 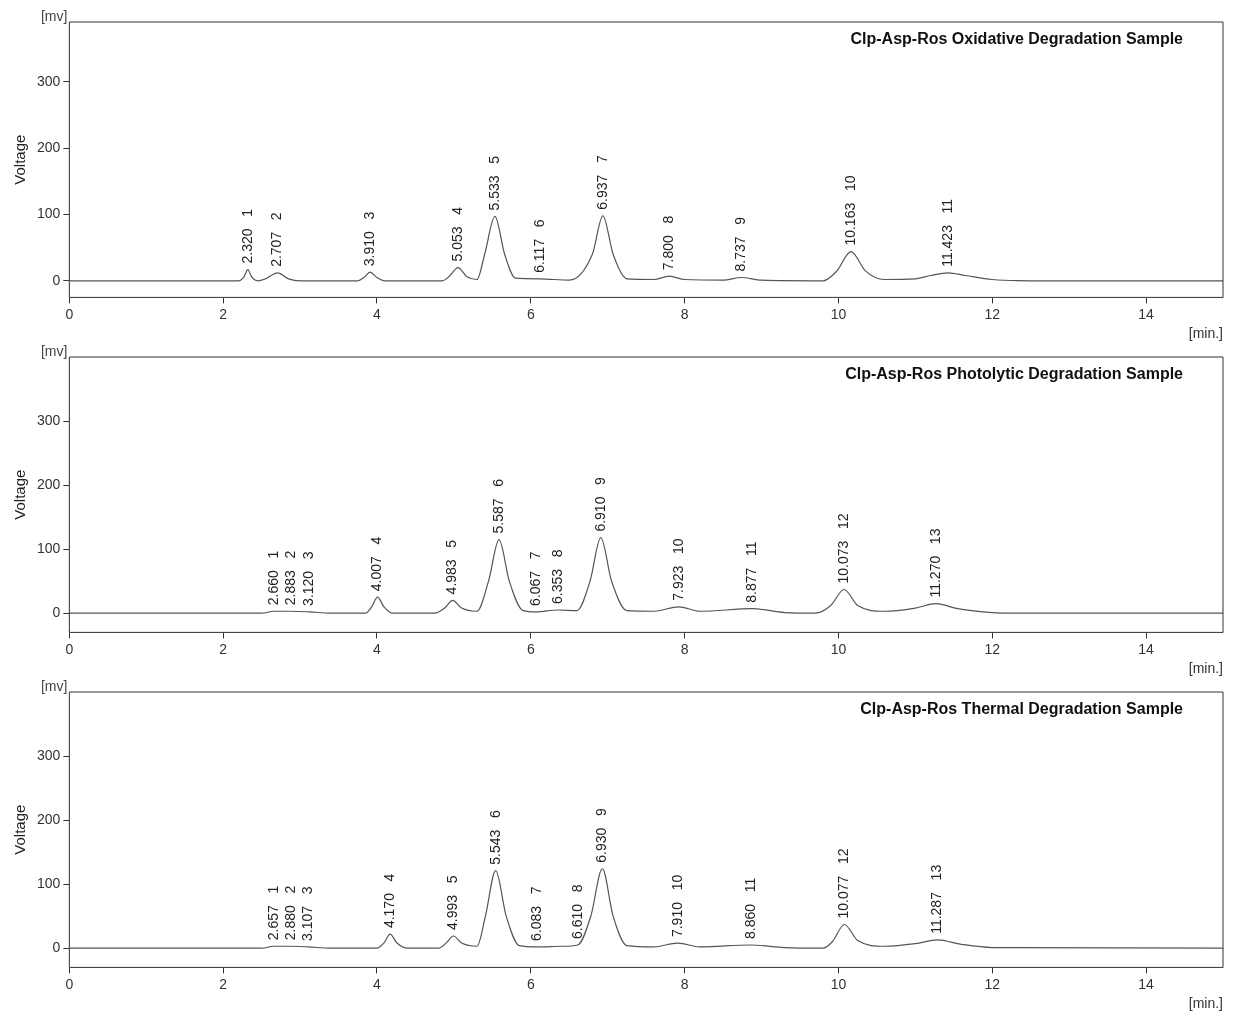 What do you see at coordinates (276, 239) in the screenshot?
I see `annotation: 2.707 2` at bounding box center [276, 239].